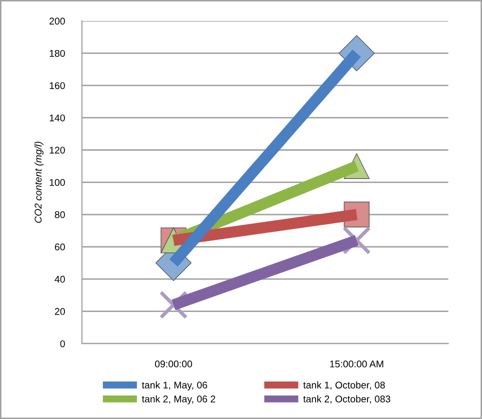  Describe the element at coordinates (57, 86) in the screenshot. I see `y-tick-label: 160` at that location.